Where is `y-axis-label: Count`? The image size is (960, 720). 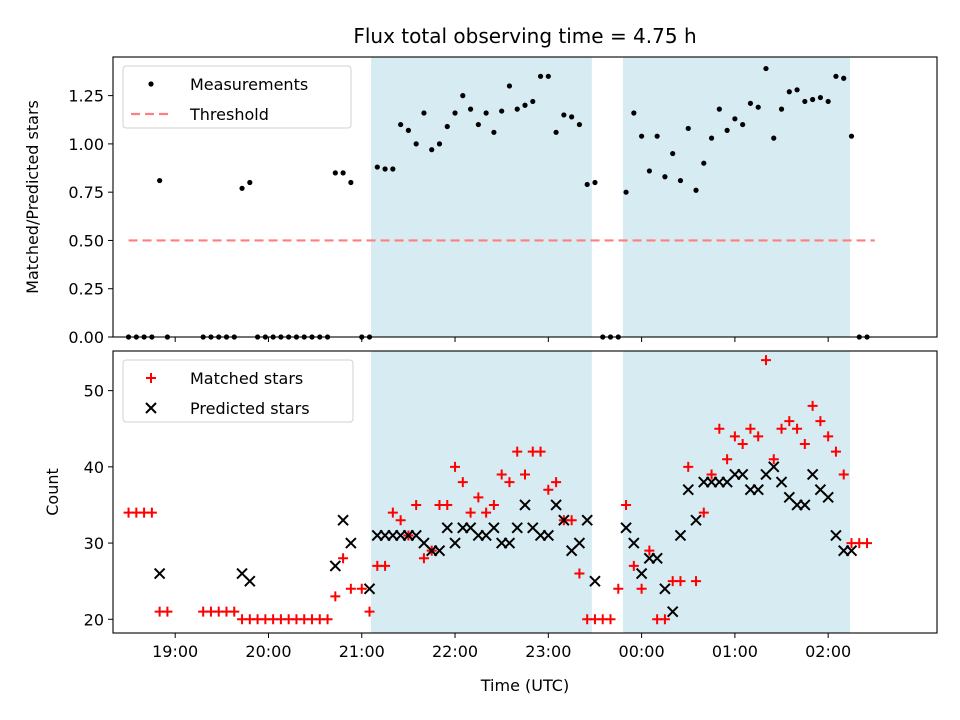
y-axis-label: Count is located at coordinates (52, 492).